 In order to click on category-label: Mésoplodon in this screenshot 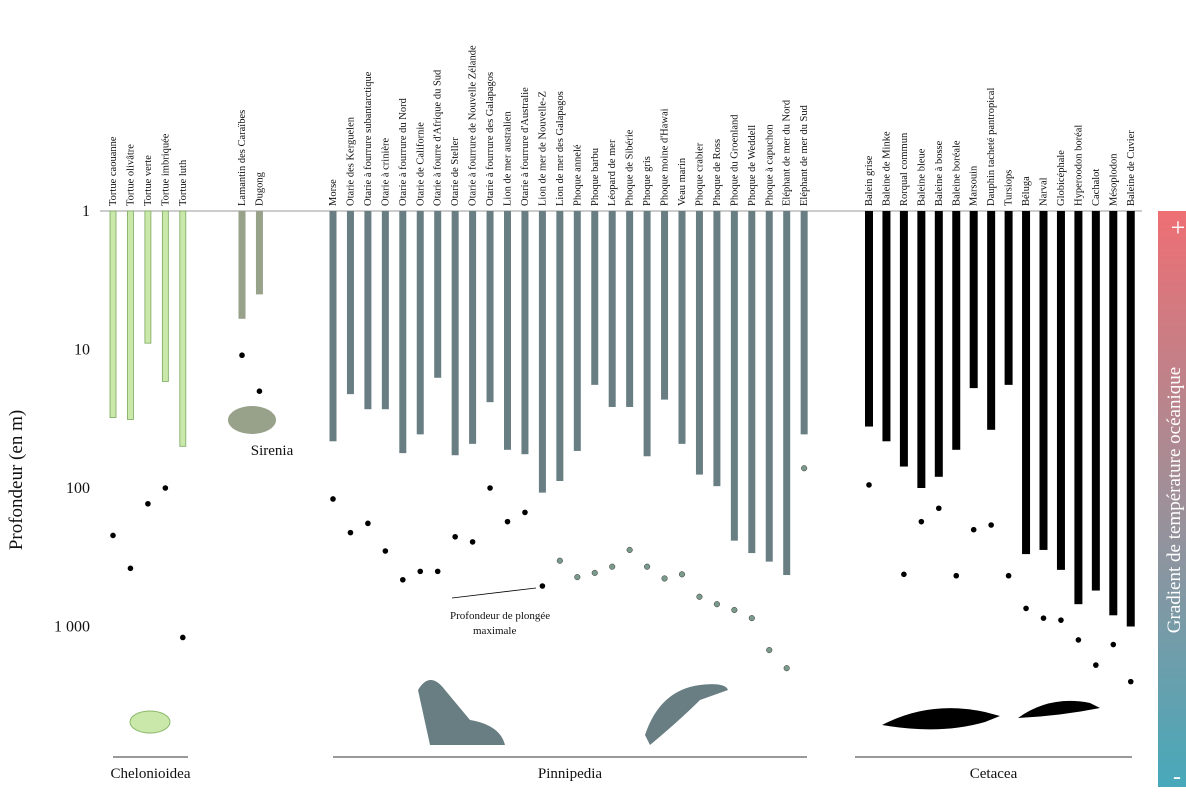, I will do `click(1113, 179)`.